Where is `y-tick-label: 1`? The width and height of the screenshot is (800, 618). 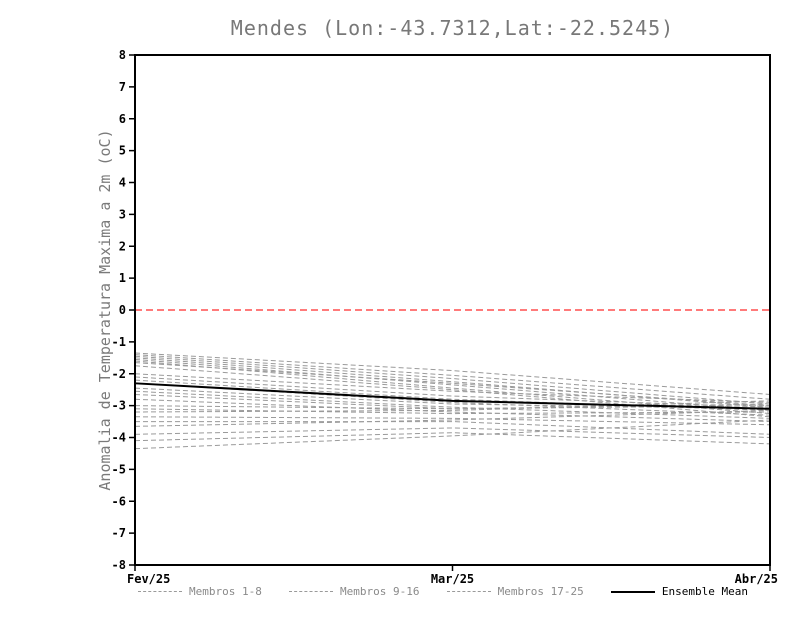
y-tick-label: 1 is located at coordinates (122, 278).